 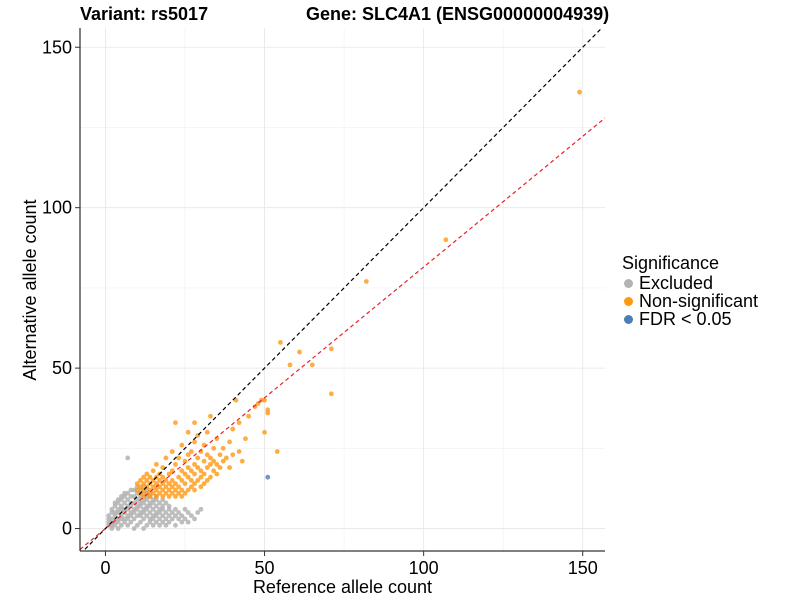 I want to click on x-tick-label: 150, so click(x=583, y=568).